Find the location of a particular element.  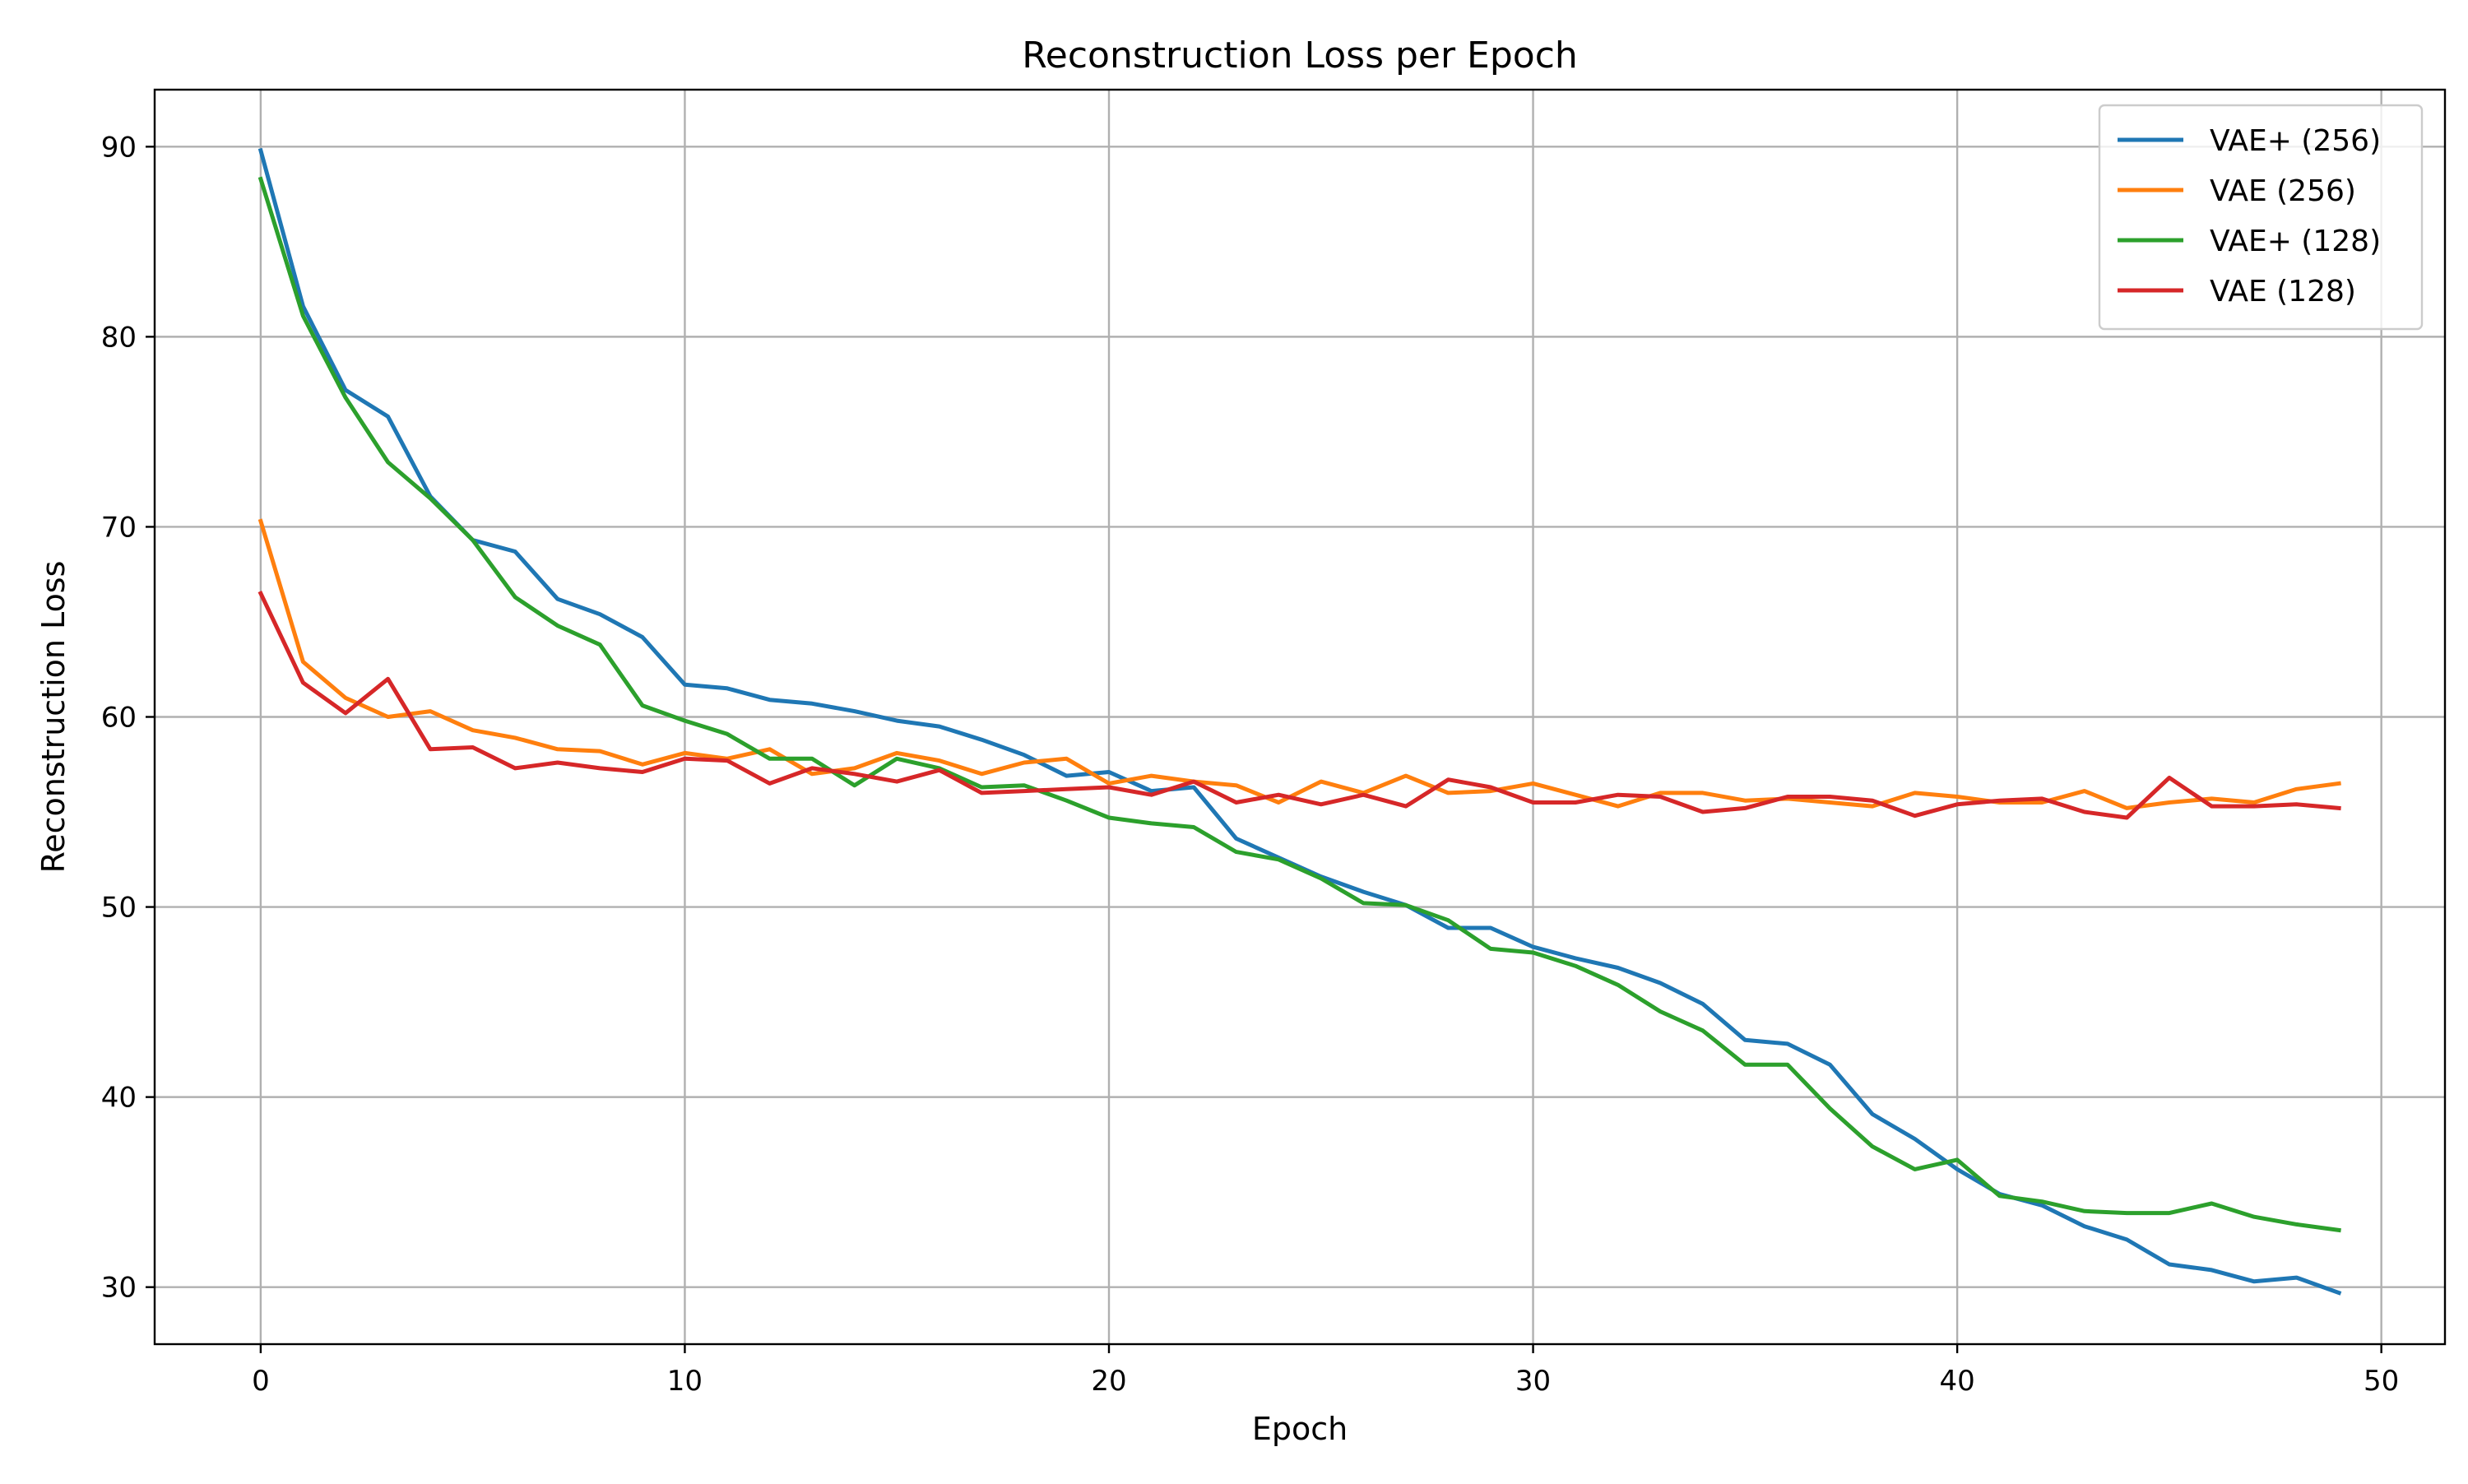

y-axis-label: Reconstruction Loss is located at coordinates (53, 717).